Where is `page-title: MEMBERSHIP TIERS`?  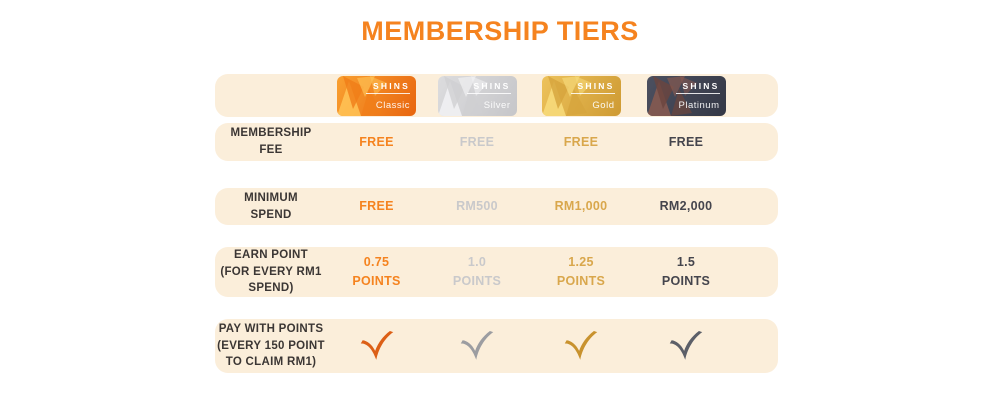 page-title: MEMBERSHIP TIERS is located at coordinates (500, 31).